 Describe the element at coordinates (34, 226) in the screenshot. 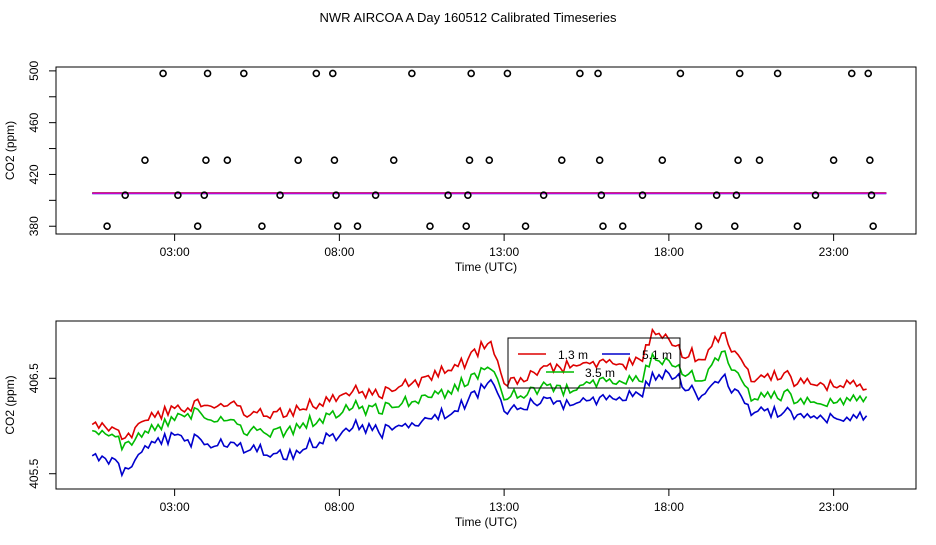

I see `y-tick-label: 380` at that location.